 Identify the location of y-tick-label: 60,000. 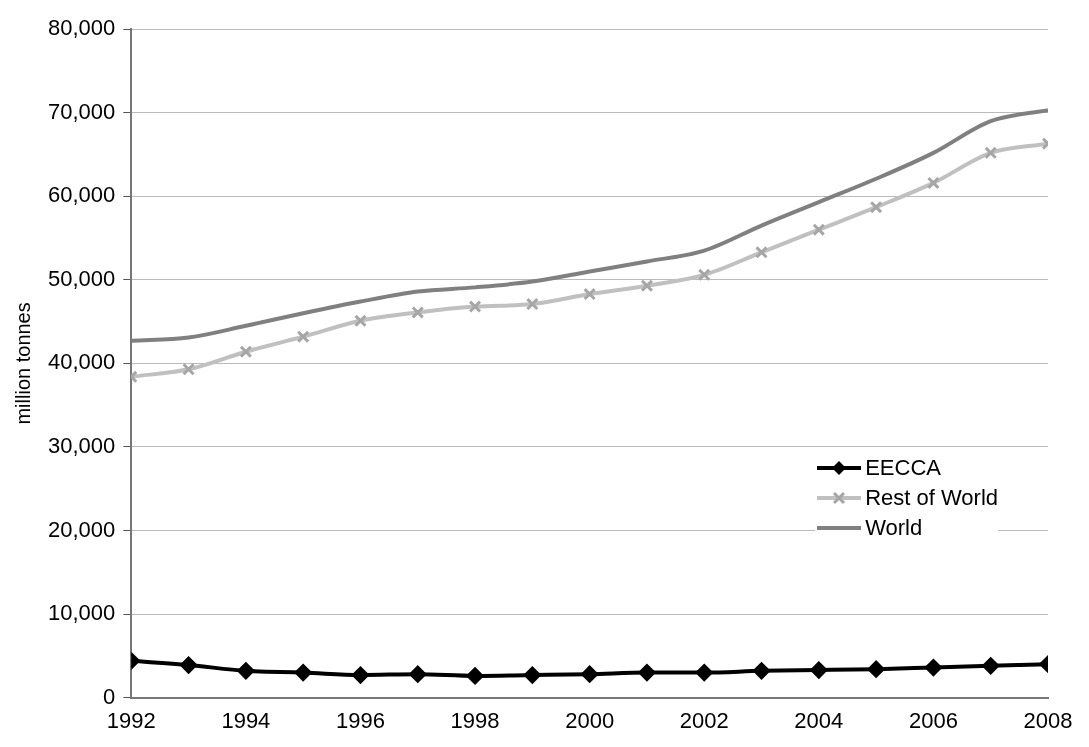
(81, 195).